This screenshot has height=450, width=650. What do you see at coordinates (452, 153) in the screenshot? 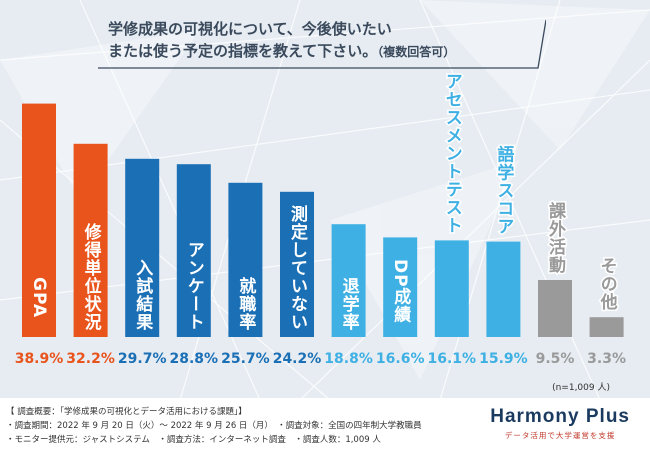
I see `category-label-8: アセスメントテスト` at bounding box center [452, 153].